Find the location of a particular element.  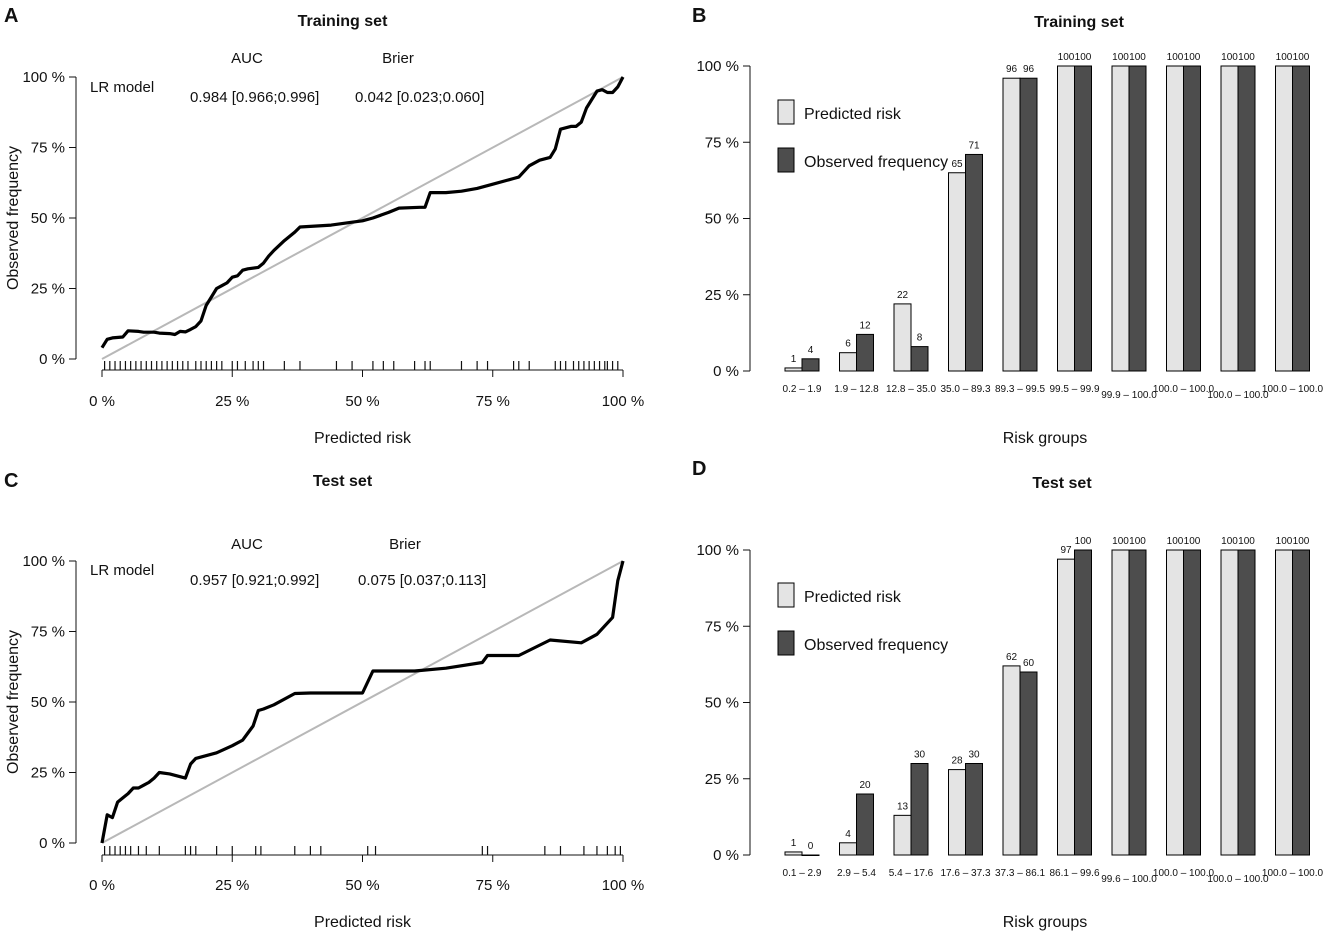

category-label: 0.1 – 2.9 is located at coordinates (802, 873).